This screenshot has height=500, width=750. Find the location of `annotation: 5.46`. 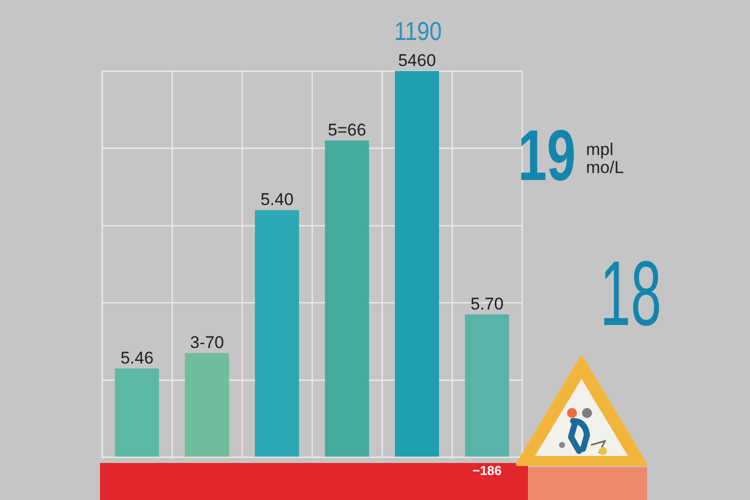

annotation: 5.46 is located at coordinates (137, 358).